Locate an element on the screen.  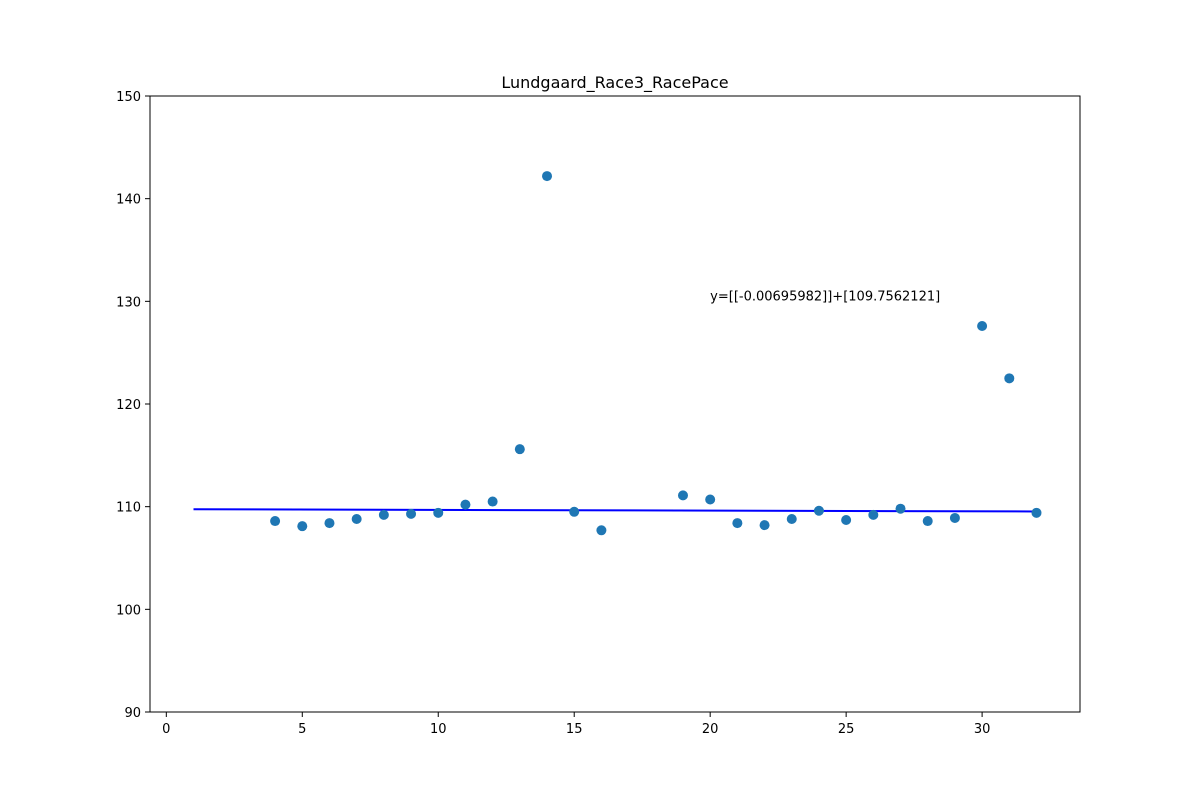
x-tick-label: 15 is located at coordinates (574, 729).